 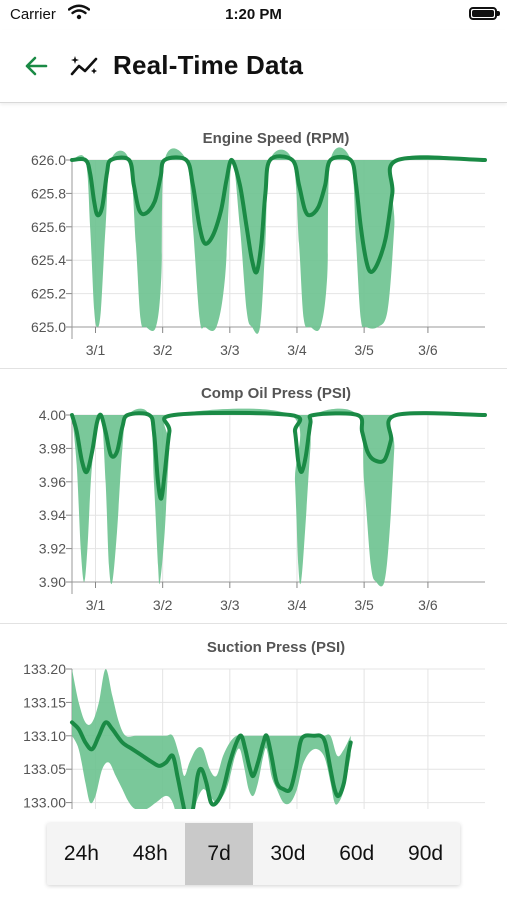 I want to click on y-tick-label: 133.20, so click(x=44, y=669).